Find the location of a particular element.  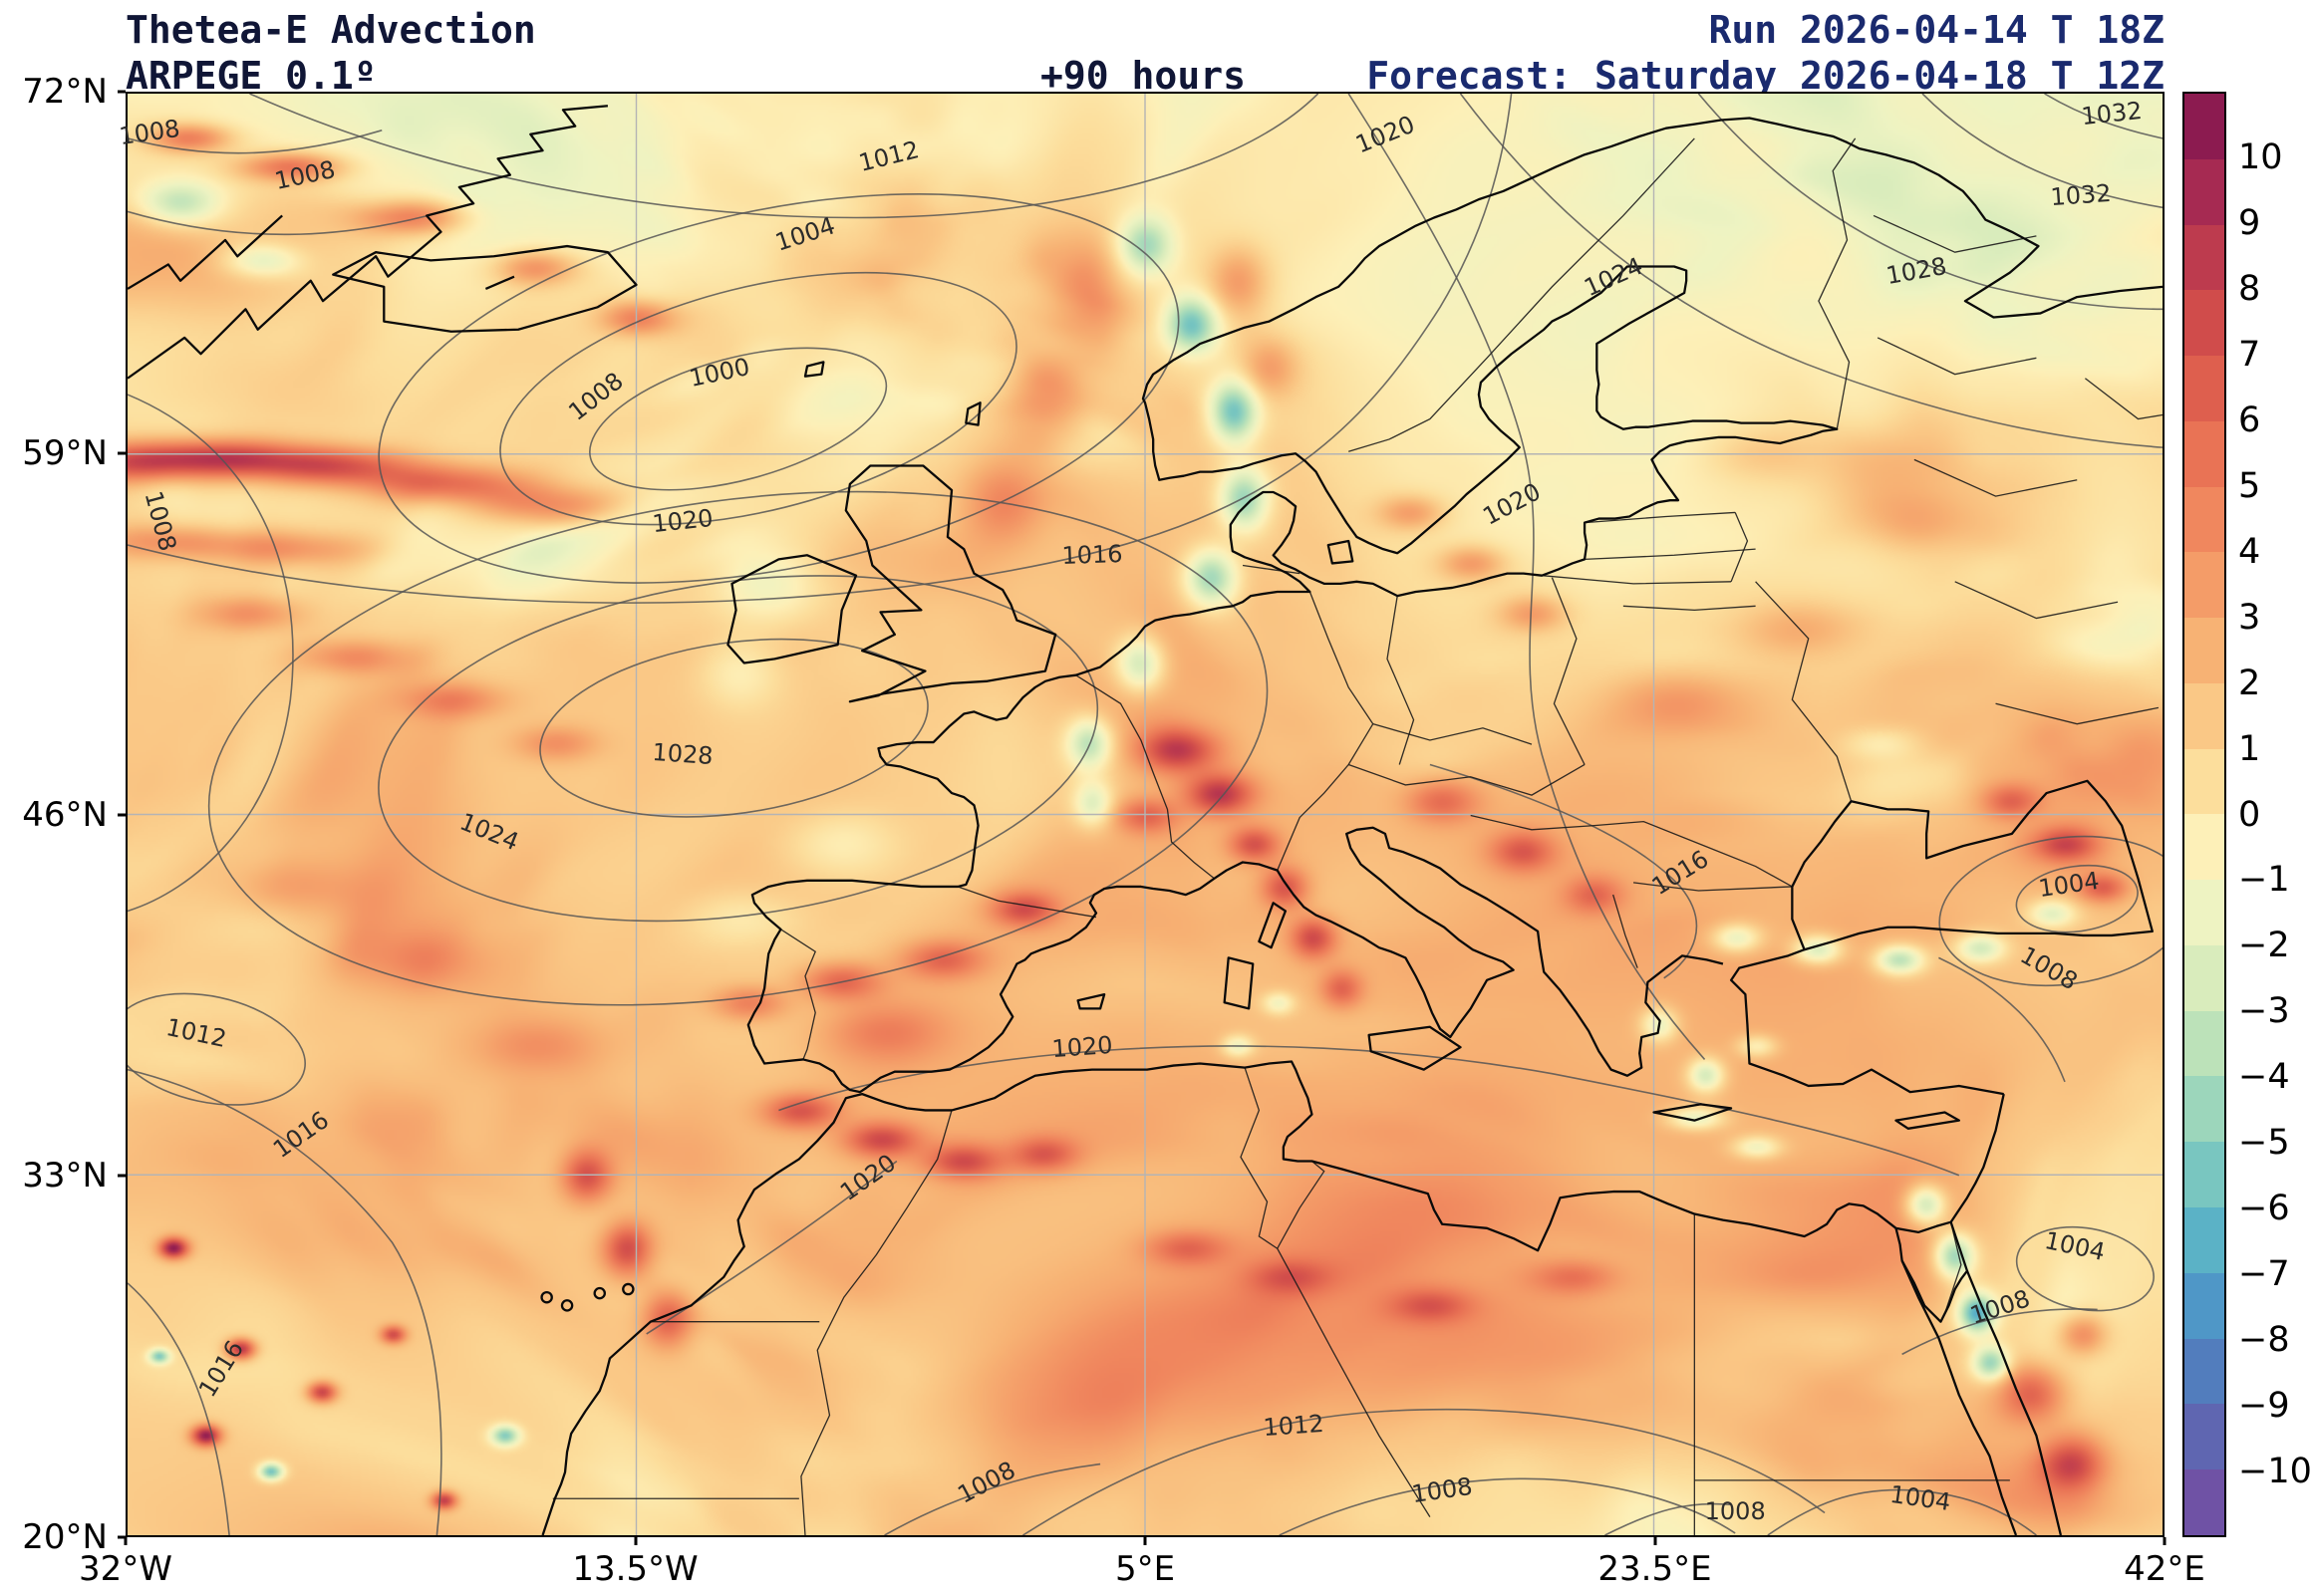

colorbar-tick-label: 7 is located at coordinates (2249, 354).